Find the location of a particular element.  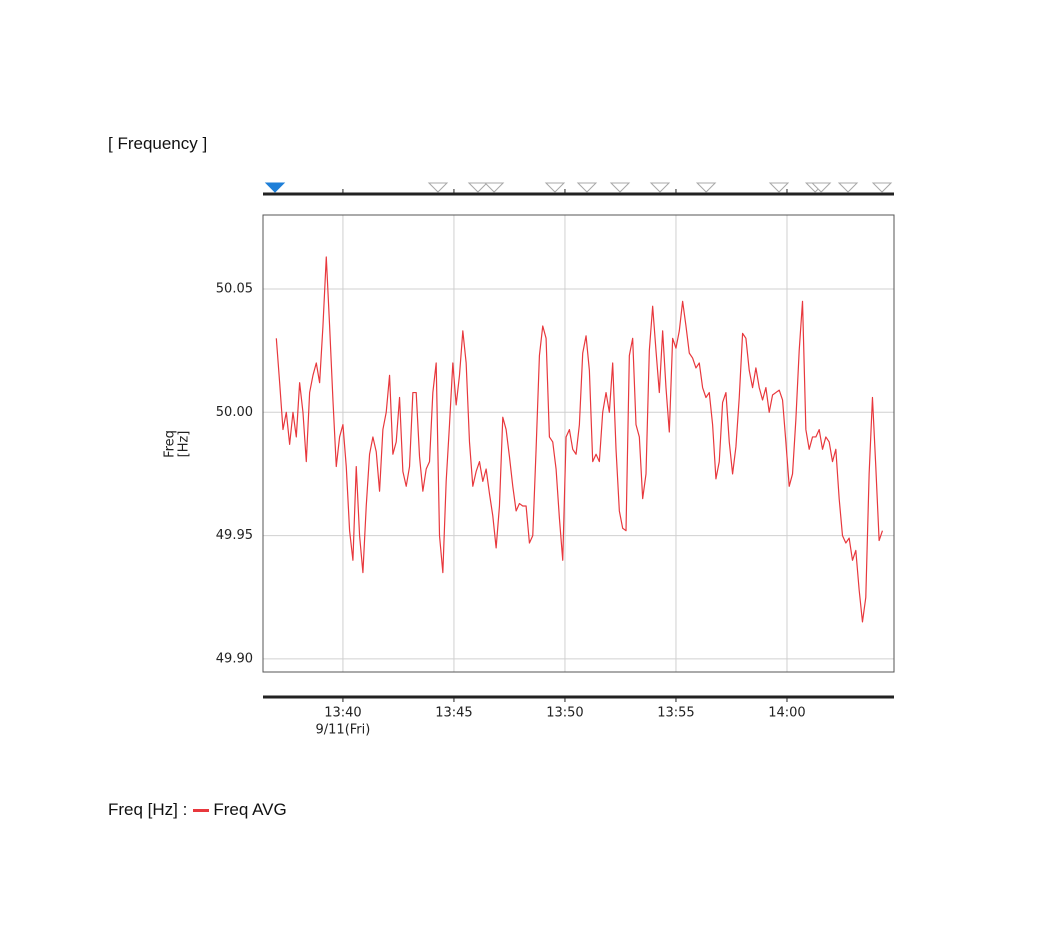

legend-label: Freq [Hz] : is located at coordinates (148, 809).